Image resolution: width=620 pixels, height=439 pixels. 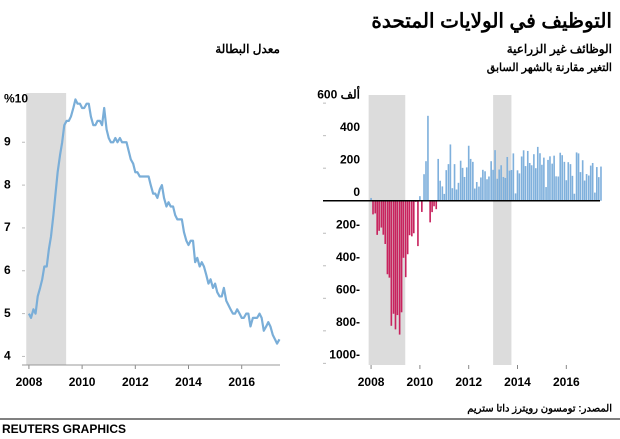 What do you see at coordinates (7, 141) in the screenshot?
I see `y-tick-label: 9` at bounding box center [7, 141].